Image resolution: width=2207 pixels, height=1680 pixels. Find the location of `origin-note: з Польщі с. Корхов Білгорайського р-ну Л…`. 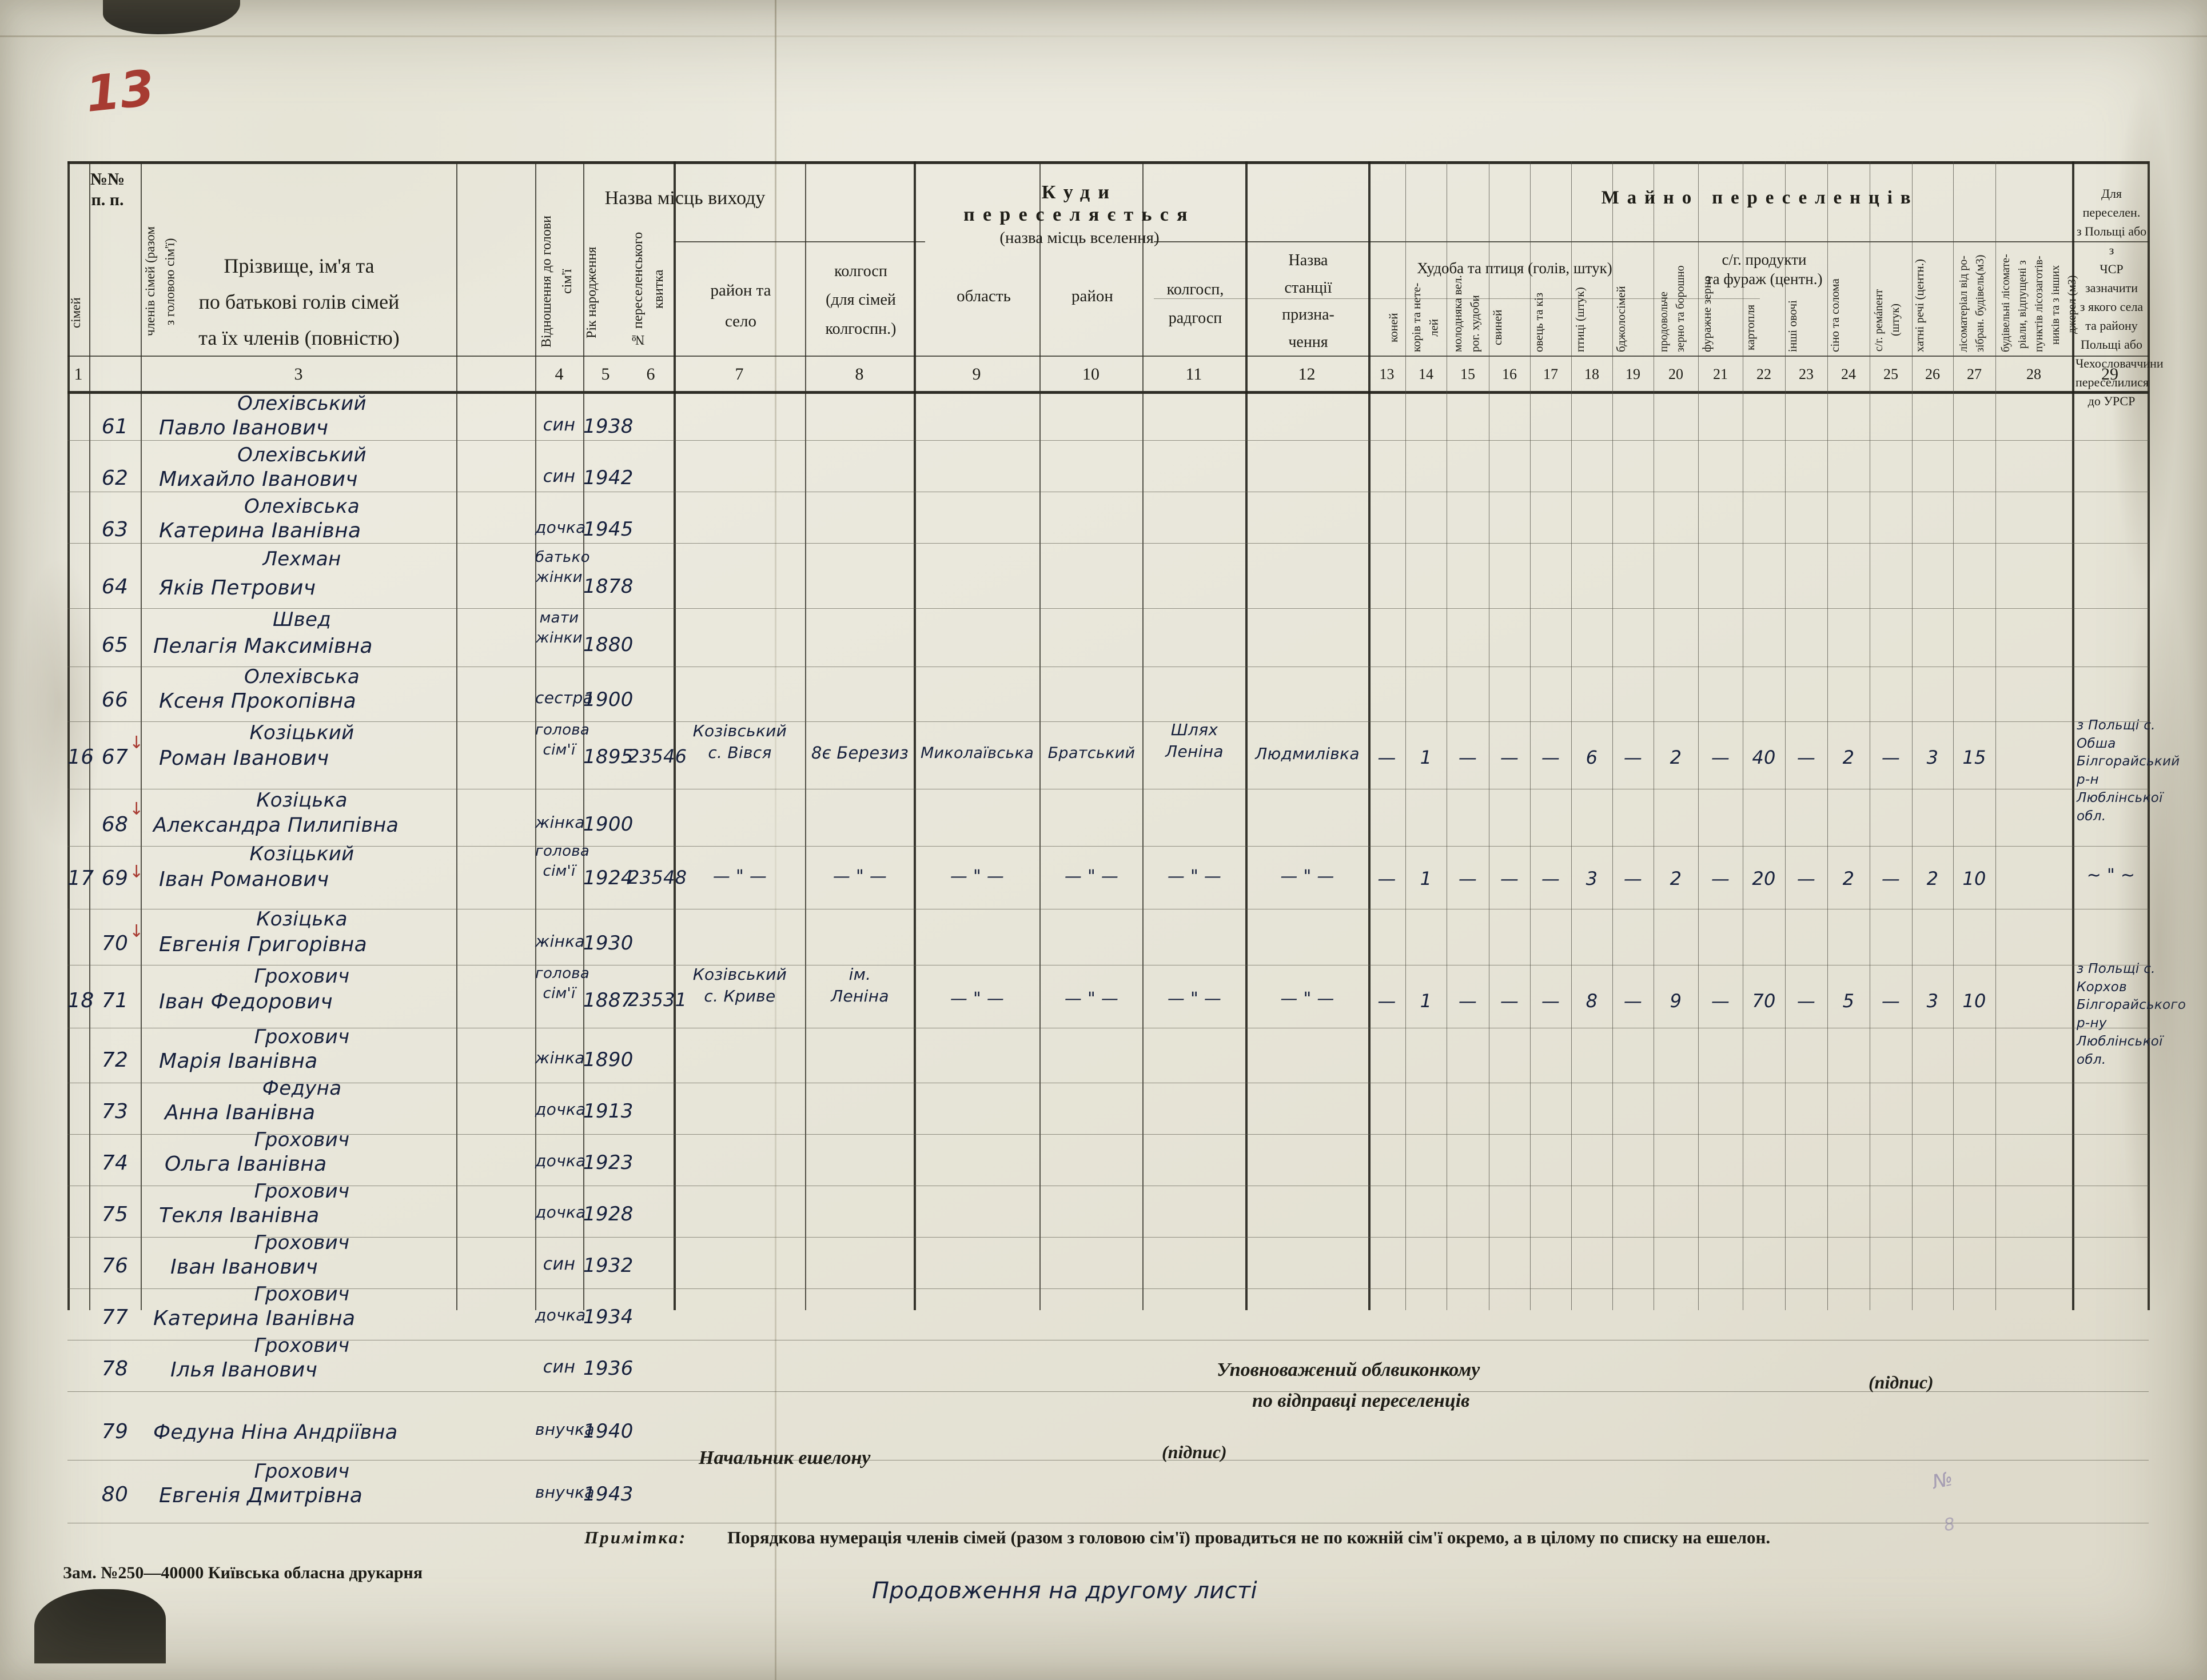

origin-note: з Польщі с. Корхов Білгорайського р-ну Л… is located at coordinates (2131, 1014).